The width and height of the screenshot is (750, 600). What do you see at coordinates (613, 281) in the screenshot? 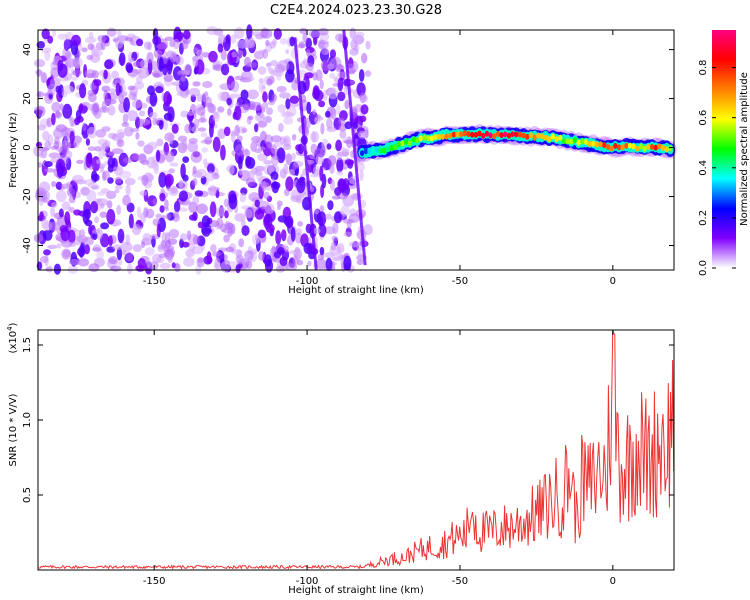
I see `x-tick-label: 0` at bounding box center [613, 281].